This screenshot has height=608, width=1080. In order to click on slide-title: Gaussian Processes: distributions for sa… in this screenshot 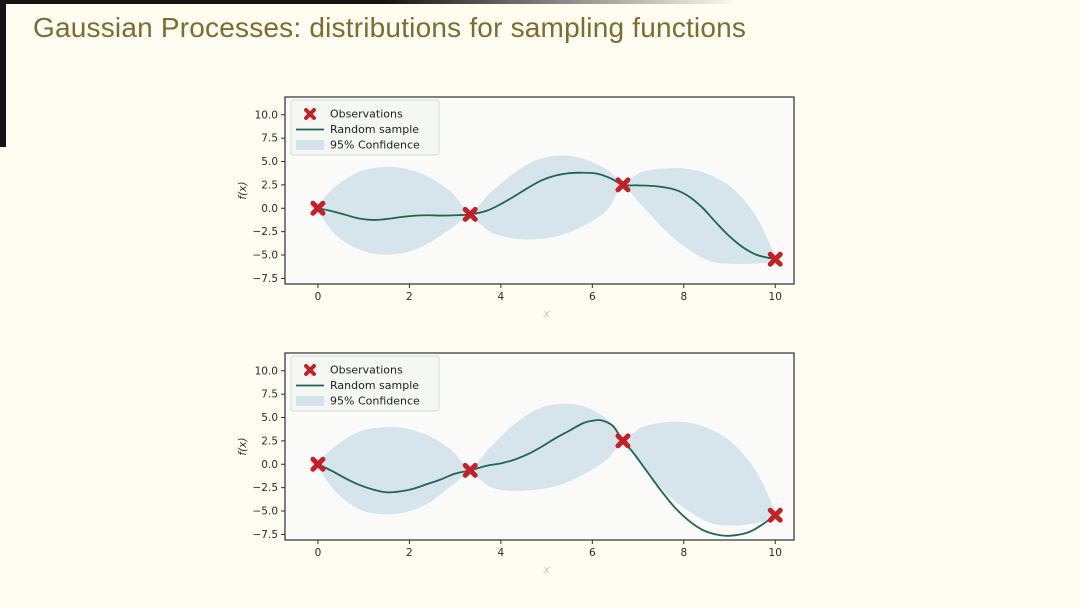, I will do `click(390, 27)`.